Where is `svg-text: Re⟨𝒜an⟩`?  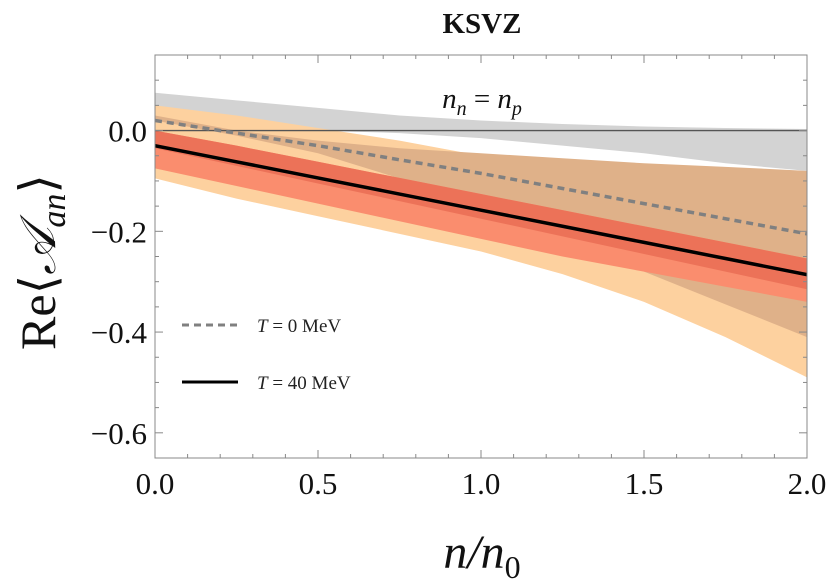 svg-text: Re⟨𝒜an⟩ is located at coordinates (41, 262).